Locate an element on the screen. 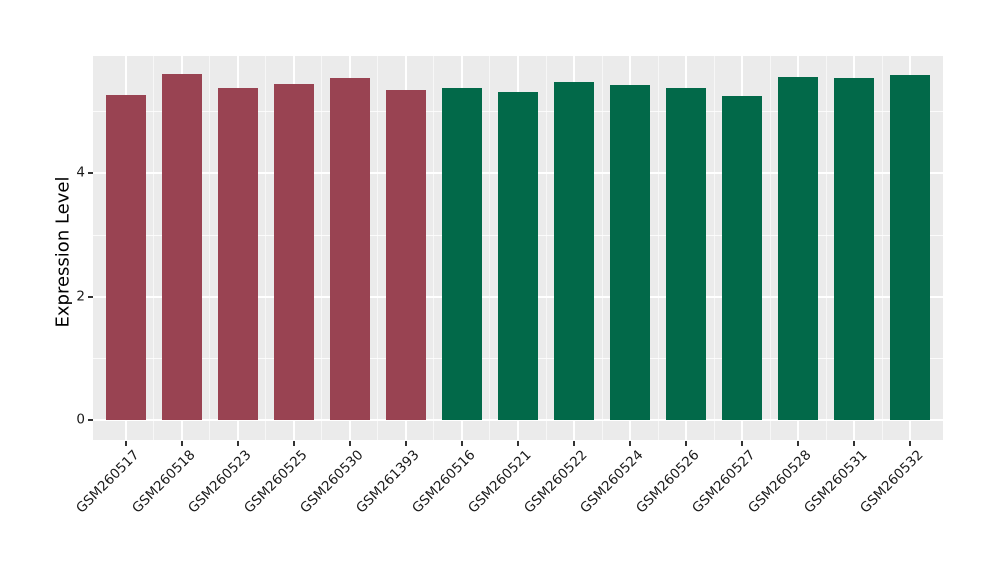  y-tick-label: 2 is located at coordinates (80, 296).